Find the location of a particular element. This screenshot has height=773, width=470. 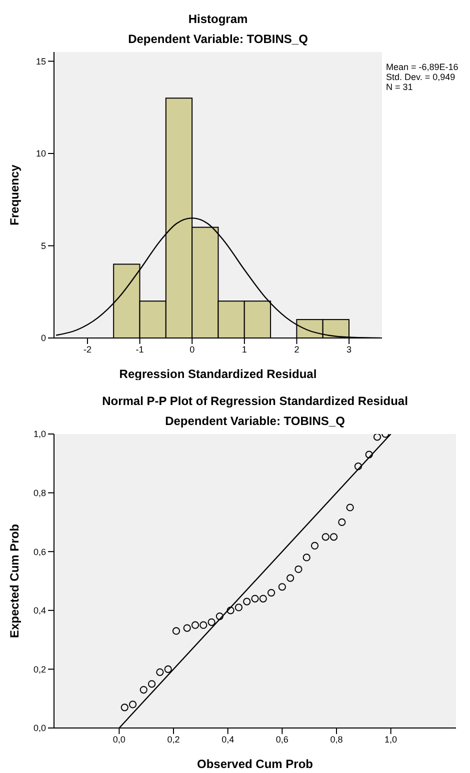

x-tick-label: 1 is located at coordinates (244, 349).